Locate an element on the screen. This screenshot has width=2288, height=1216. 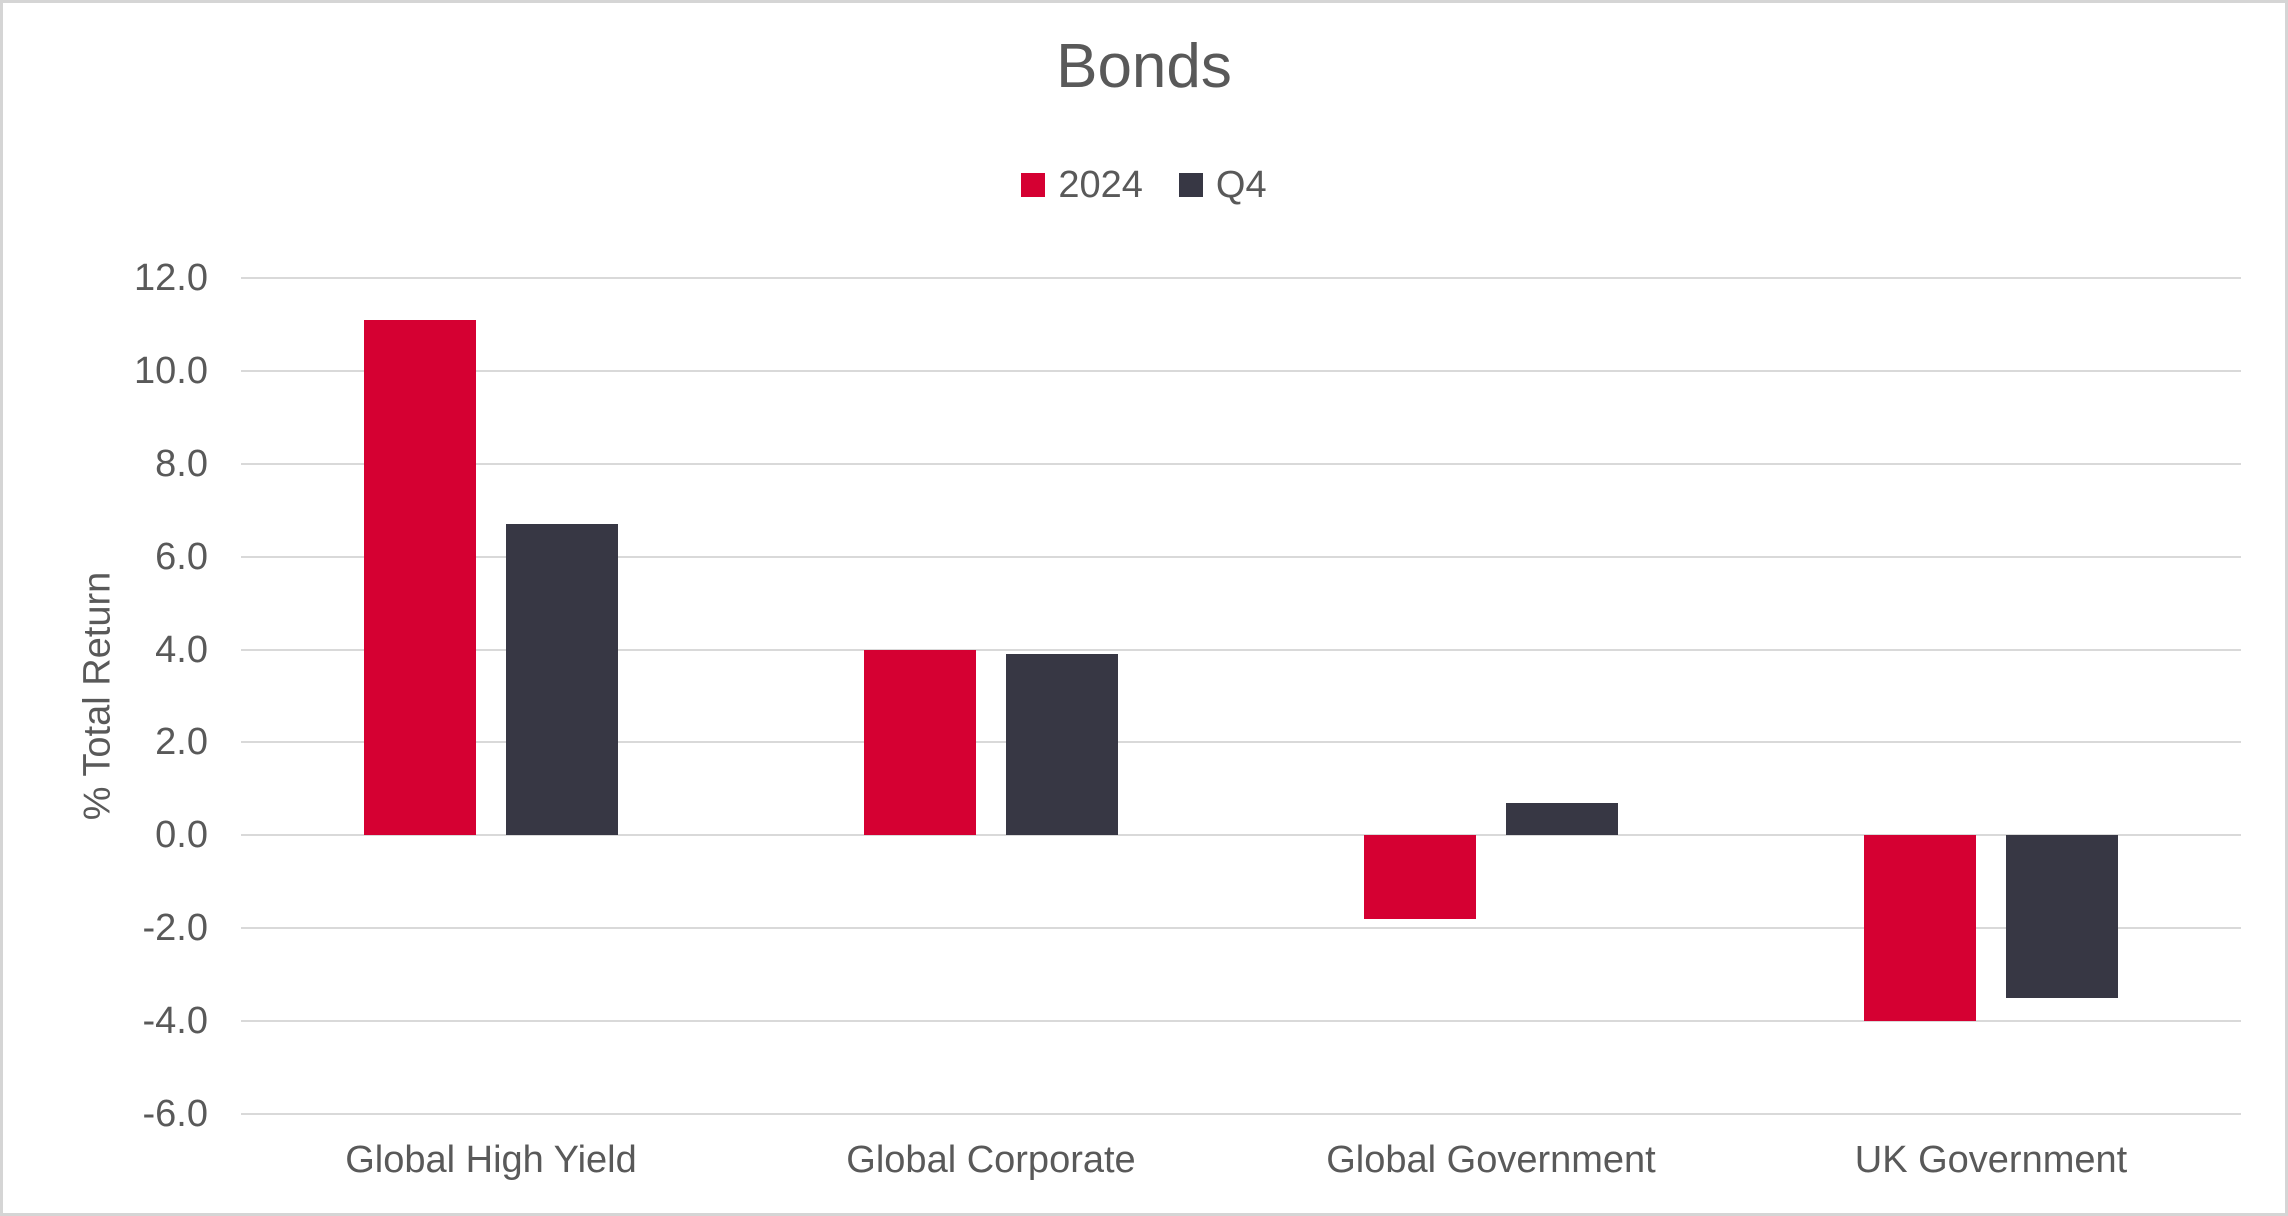
bar-2024-global-high-yield is located at coordinates (420, 577).